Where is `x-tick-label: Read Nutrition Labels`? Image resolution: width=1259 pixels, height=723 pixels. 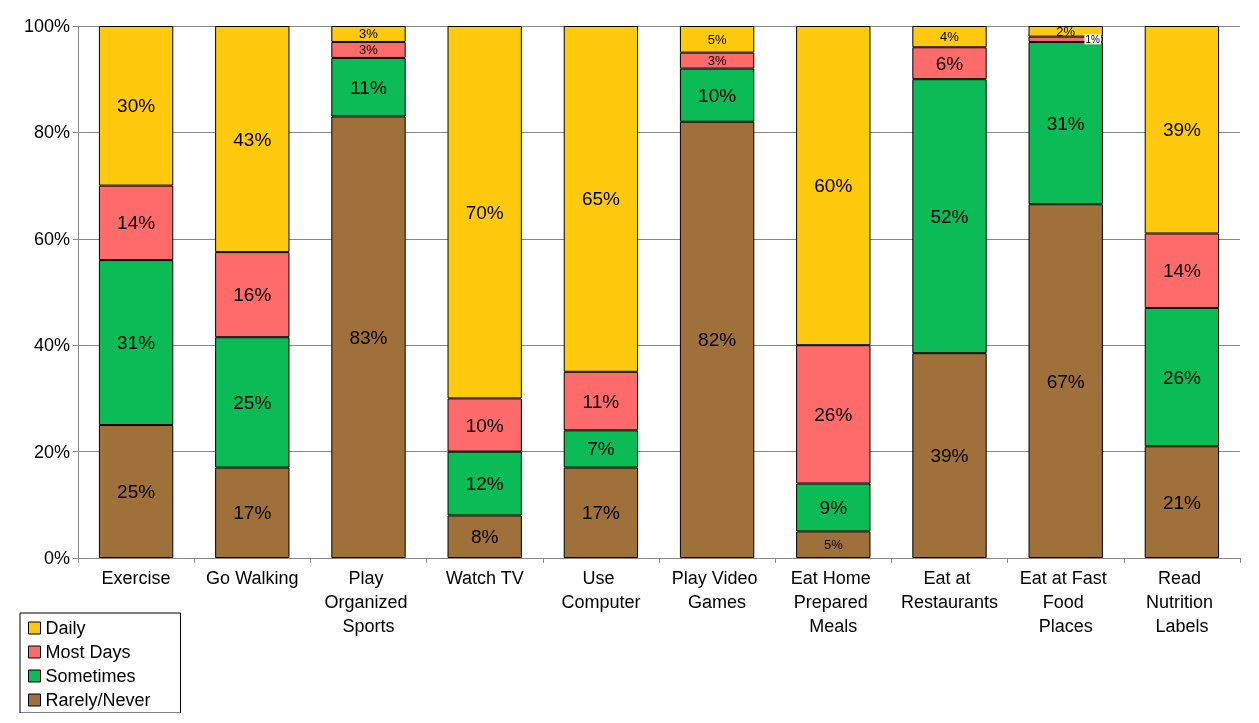
x-tick-label: Read Nutrition Labels is located at coordinates (1181, 602).